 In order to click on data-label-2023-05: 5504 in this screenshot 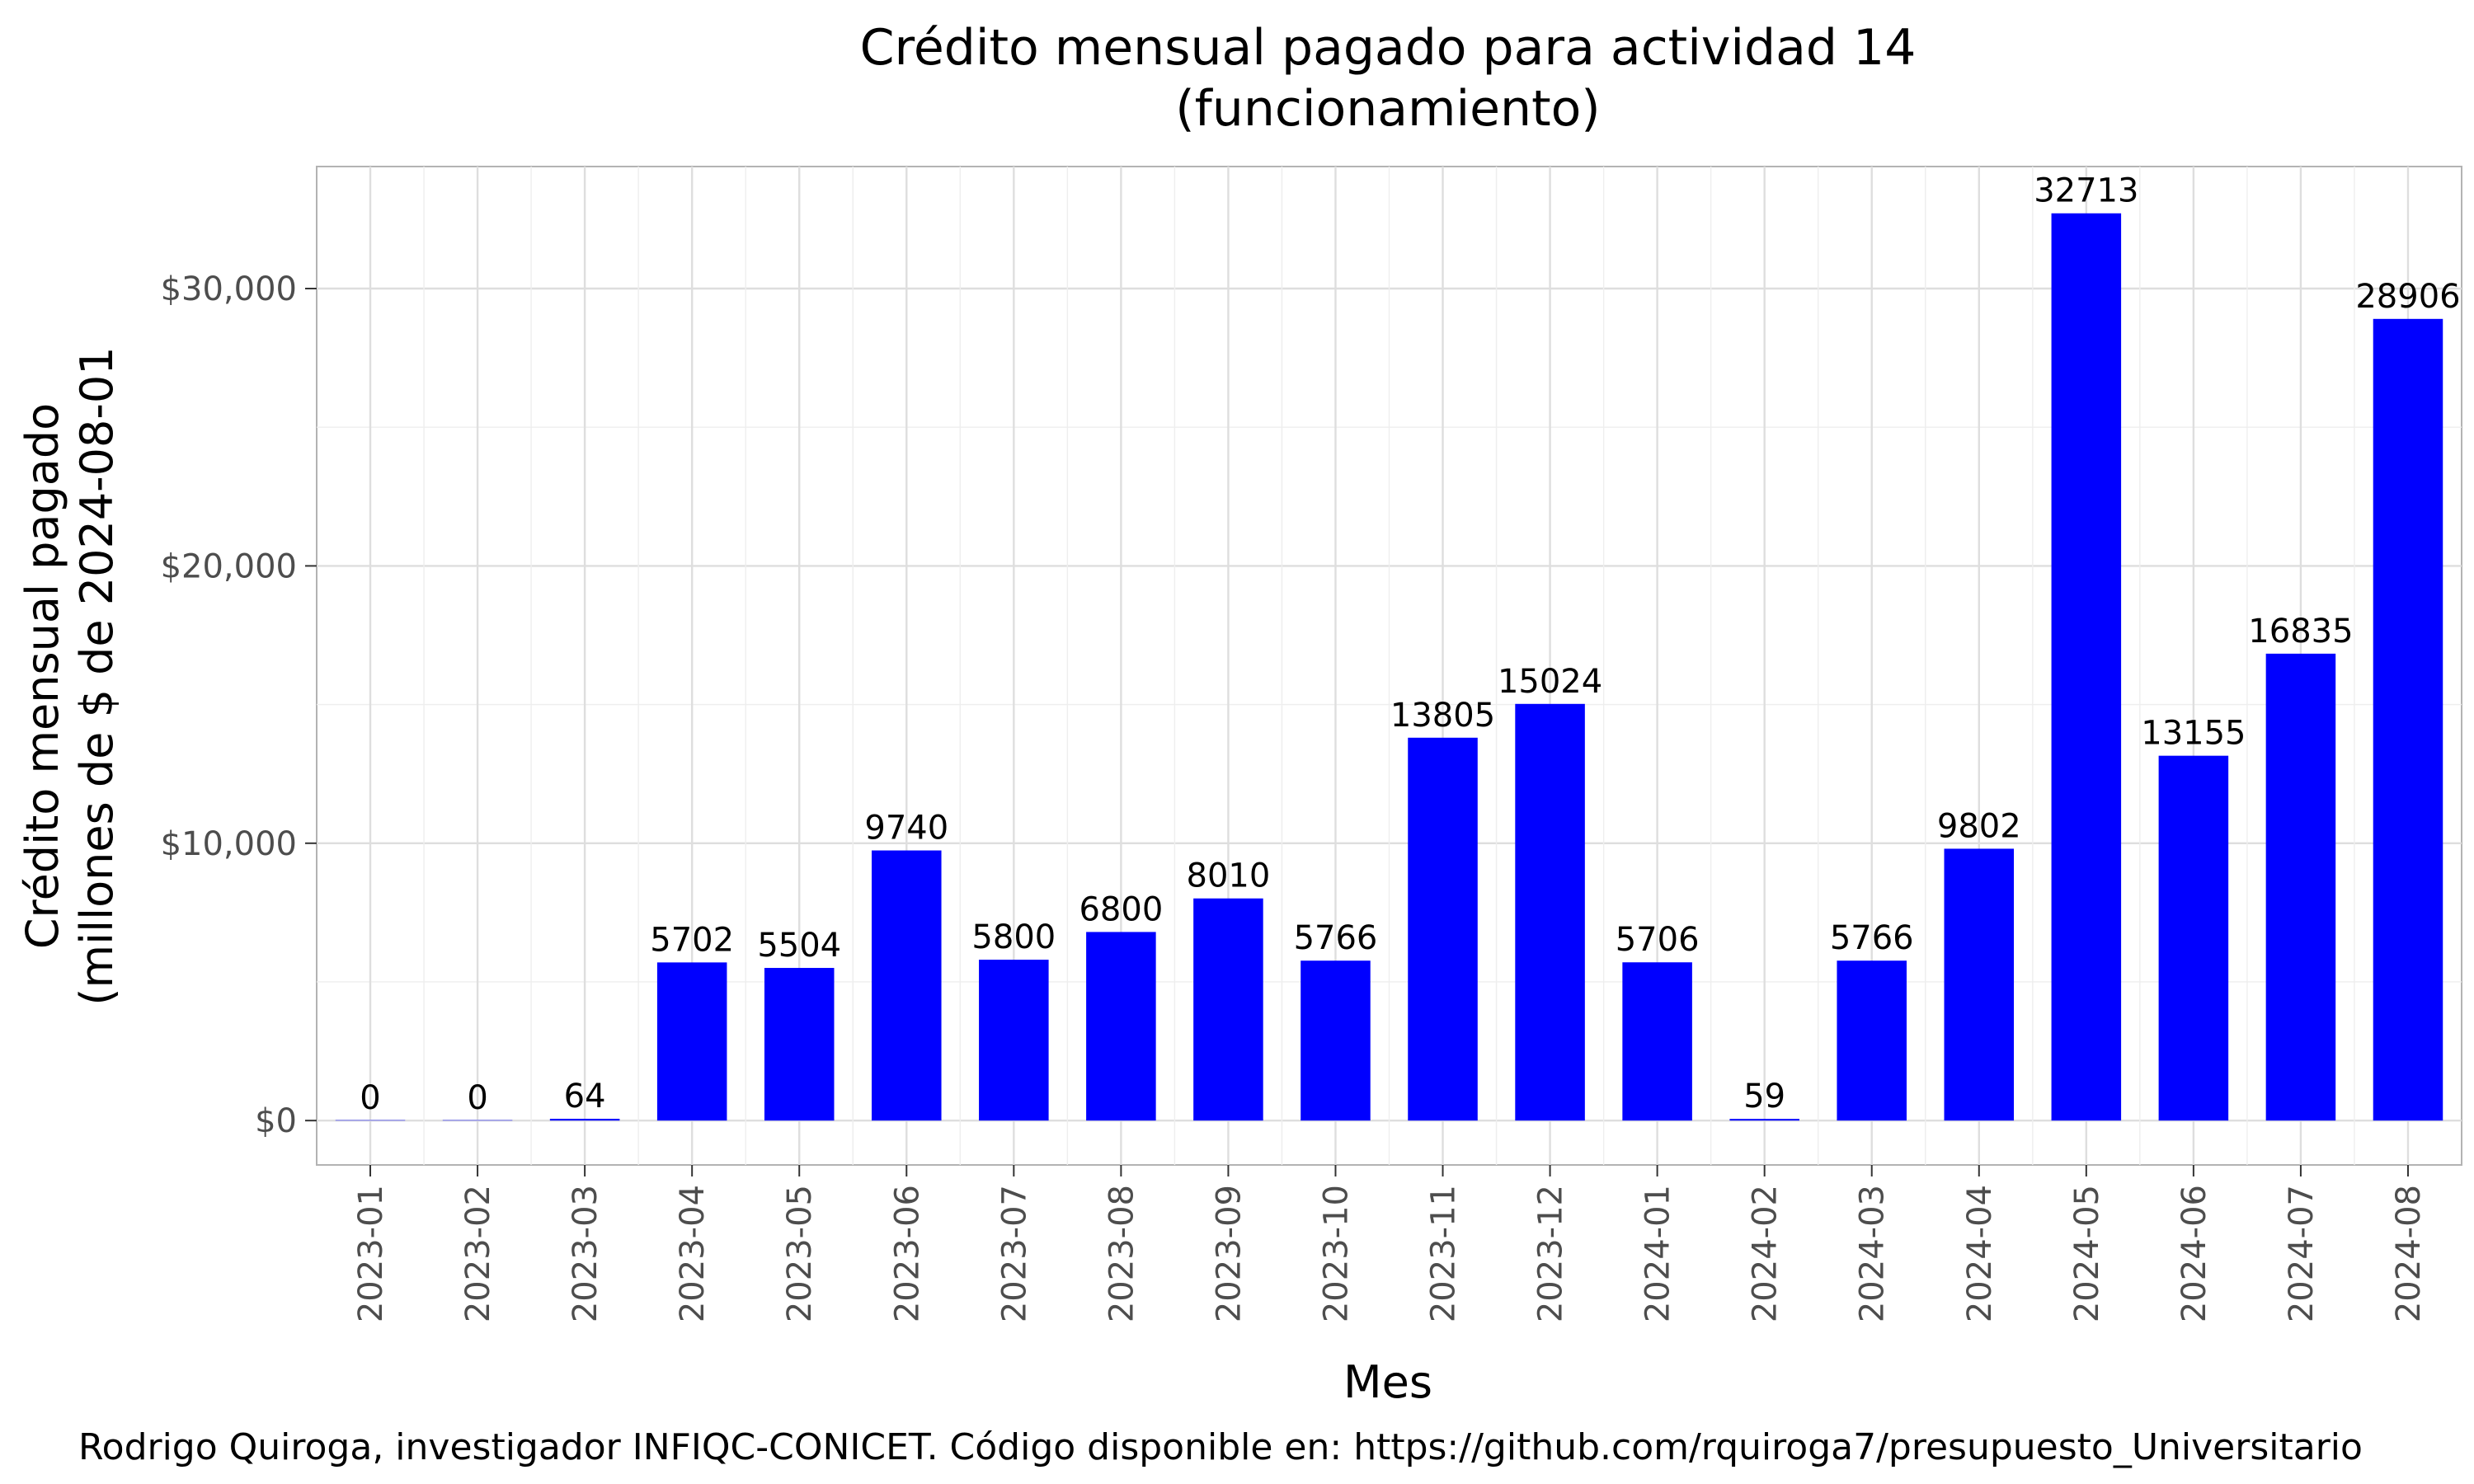, I will do `click(799, 946)`.